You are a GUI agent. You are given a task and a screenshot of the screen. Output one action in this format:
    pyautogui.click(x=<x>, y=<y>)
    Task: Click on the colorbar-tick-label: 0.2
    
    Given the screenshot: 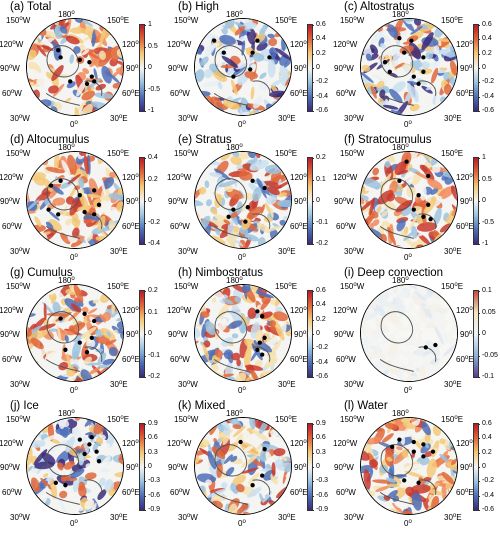 What is the action you would take?
    pyautogui.click(x=321, y=157)
    